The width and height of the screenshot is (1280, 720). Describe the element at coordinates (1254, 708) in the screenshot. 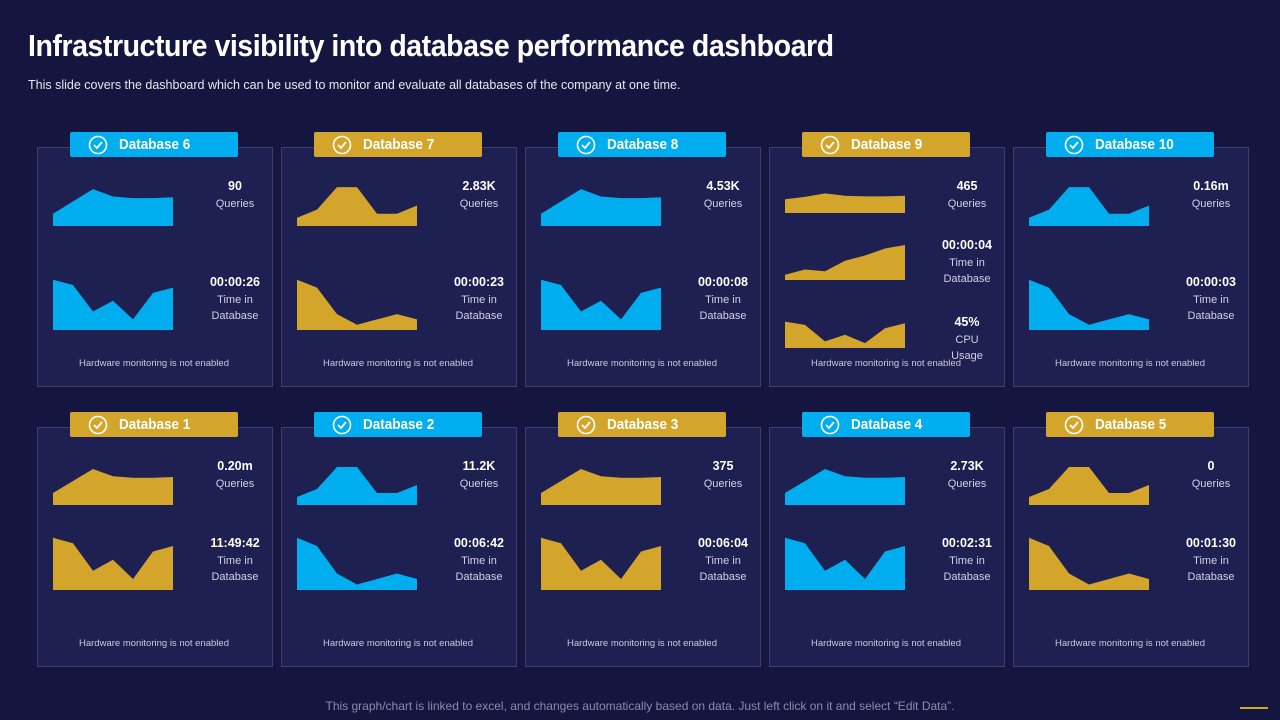

I see `accent-line` at that location.